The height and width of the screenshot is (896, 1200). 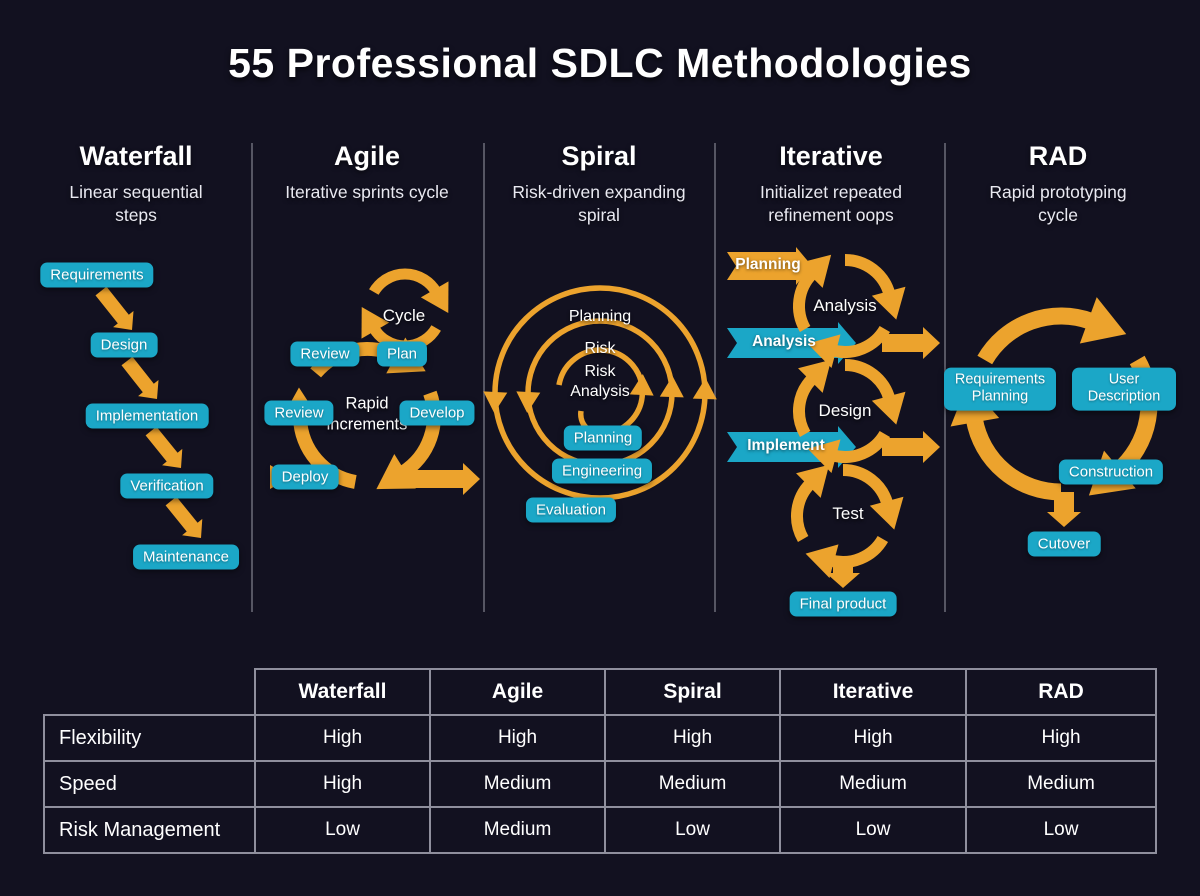 What do you see at coordinates (571, 510) in the screenshot?
I see `spiral-phase-box: Evaluation` at bounding box center [571, 510].